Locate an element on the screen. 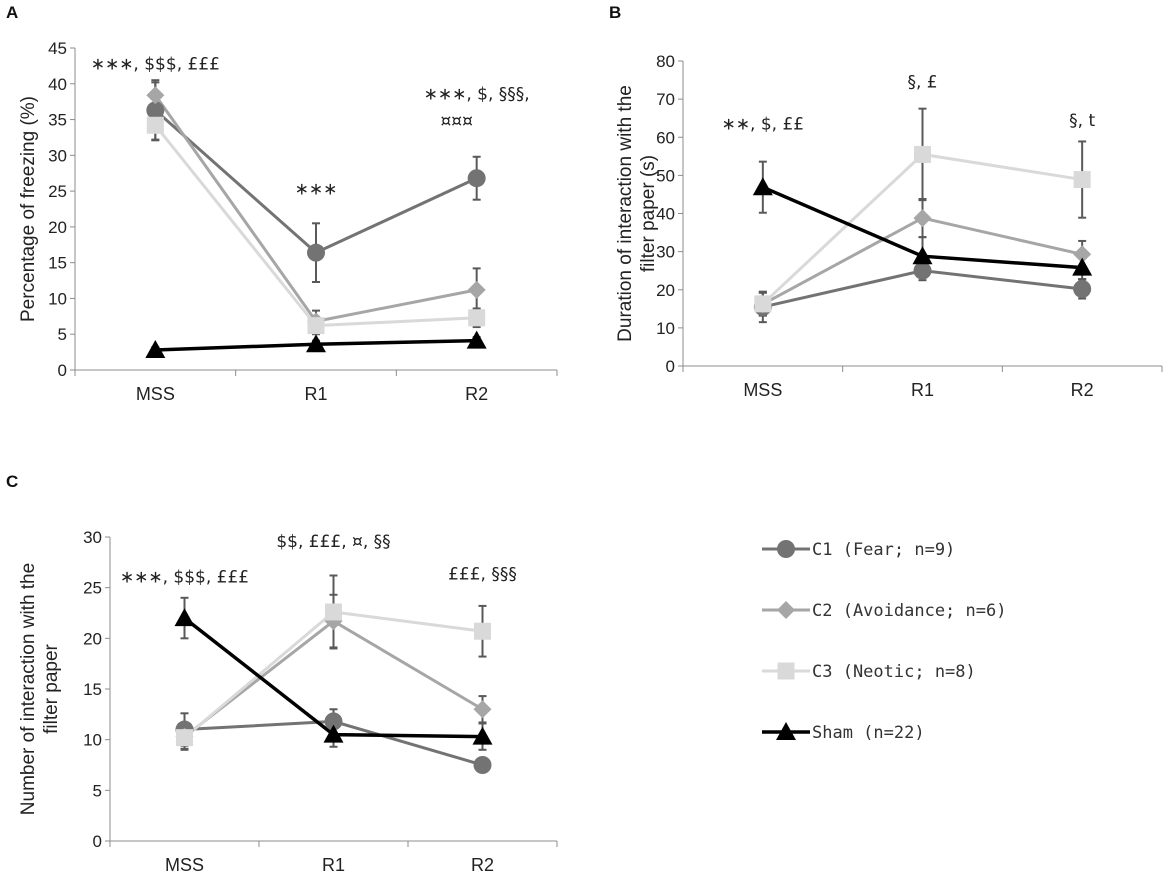 Image resolution: width=1170 pixels, height=885 pixels. legend-item-sham: Sham (n=22) is located at coordinates (843, 732).